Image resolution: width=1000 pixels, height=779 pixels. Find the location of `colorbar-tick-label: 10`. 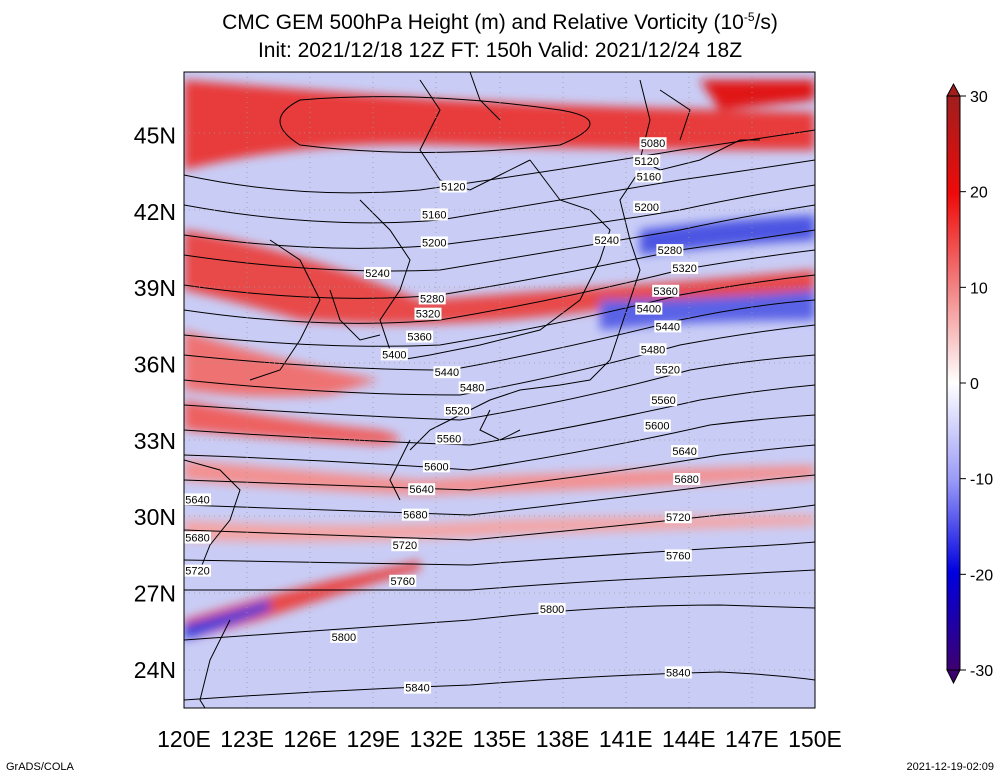

colorbar-tick-label: 10 is located at coordinates (979, 288).